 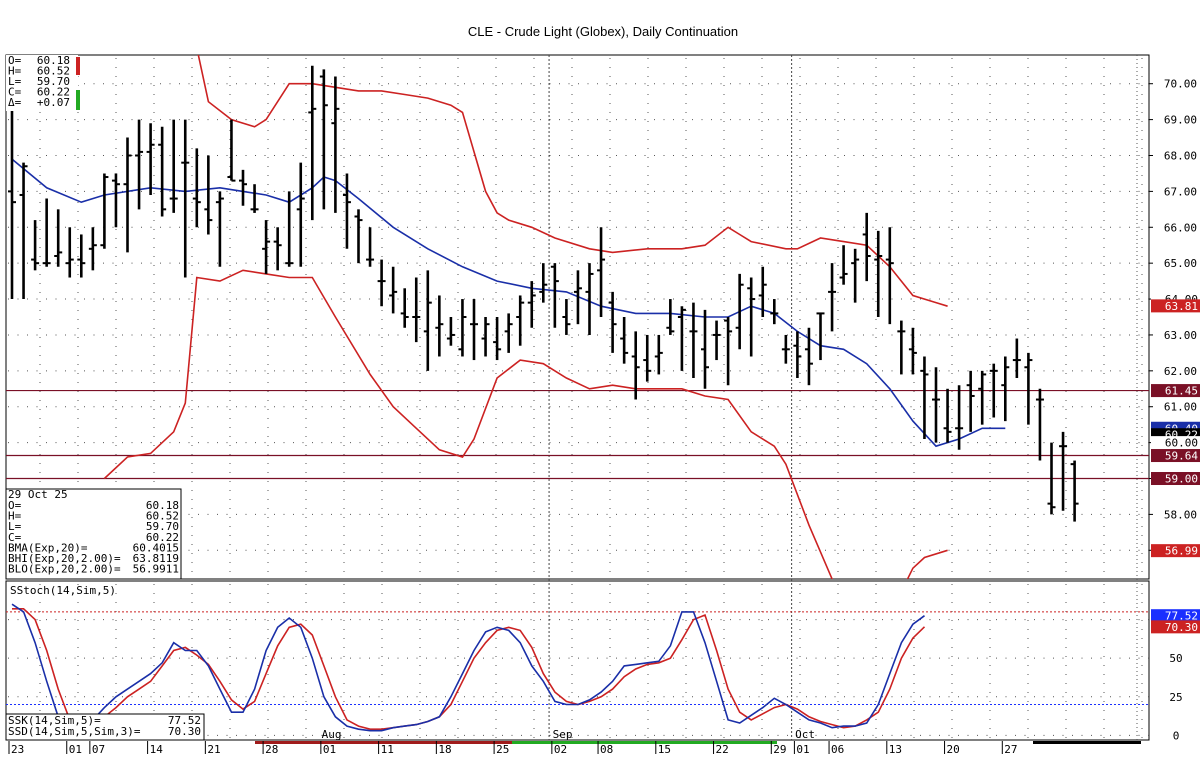 I want to click on price-tag: 63.81, so click(x=1175, y=306).